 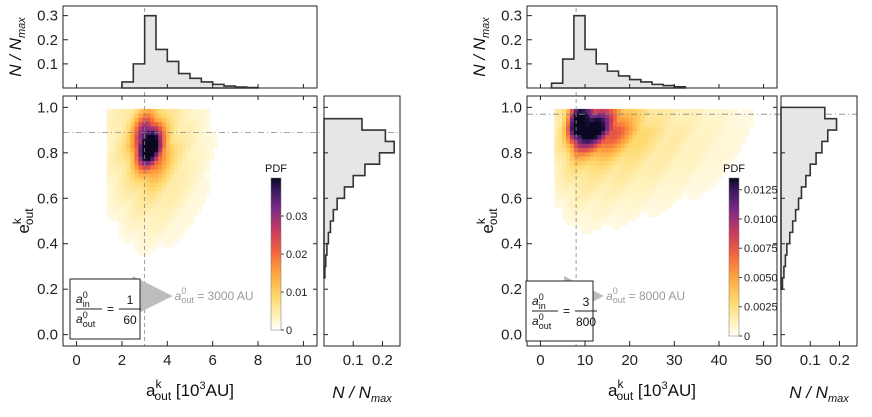 I want to click on top-hist-y-tick-label: 0.1, so click(x=511, y=64).